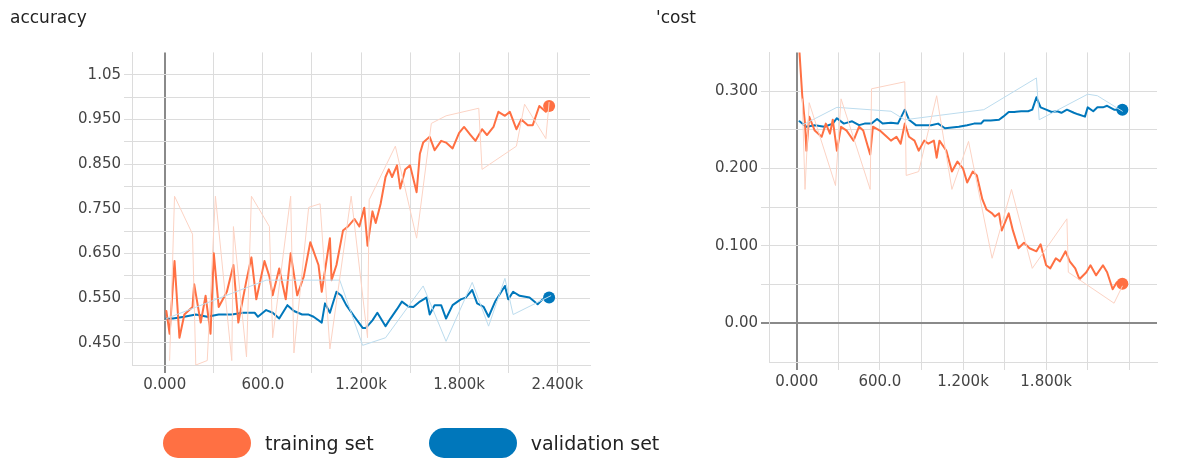  Describe the element at coordinates (736, 244) in the screenshot. I see `y-tick-label: 0.100` at that location.